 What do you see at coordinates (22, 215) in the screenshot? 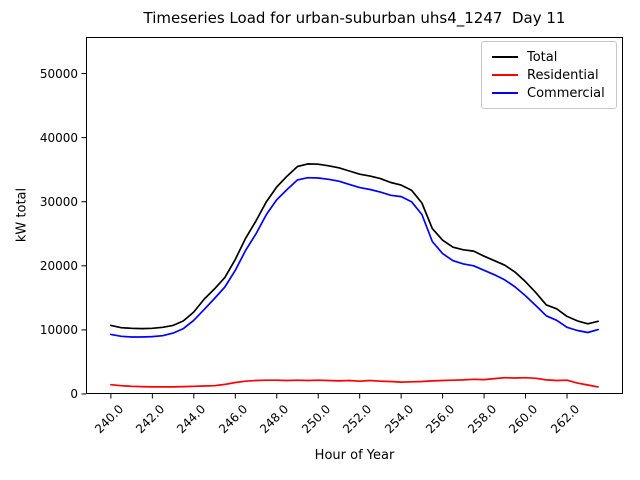
I see `y-axis-label: kW total` at bounding box center [22, 215].